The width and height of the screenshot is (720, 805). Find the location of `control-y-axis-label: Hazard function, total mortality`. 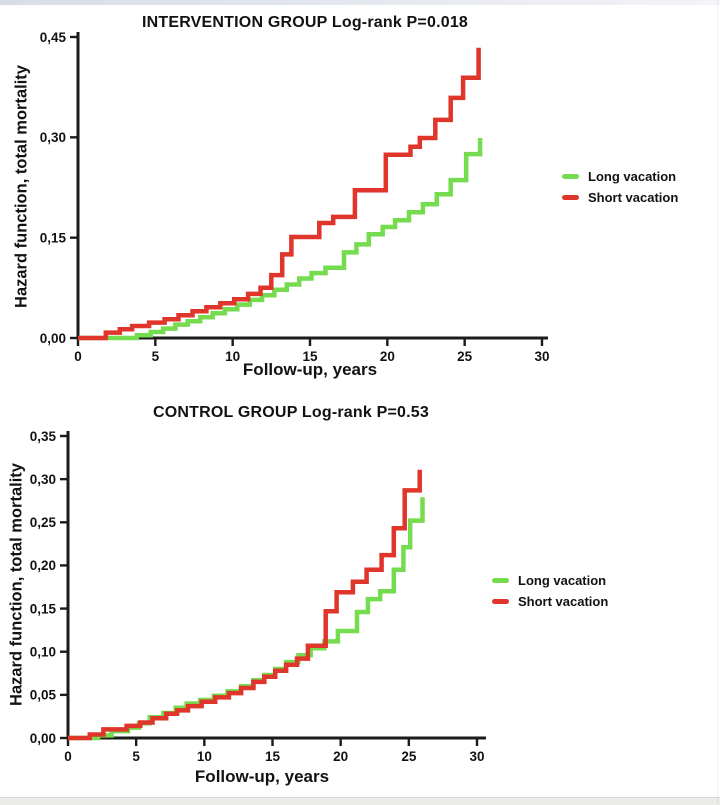

control-y-axis-label: Hazard function, total mortality is located at coordinates (16, 584).